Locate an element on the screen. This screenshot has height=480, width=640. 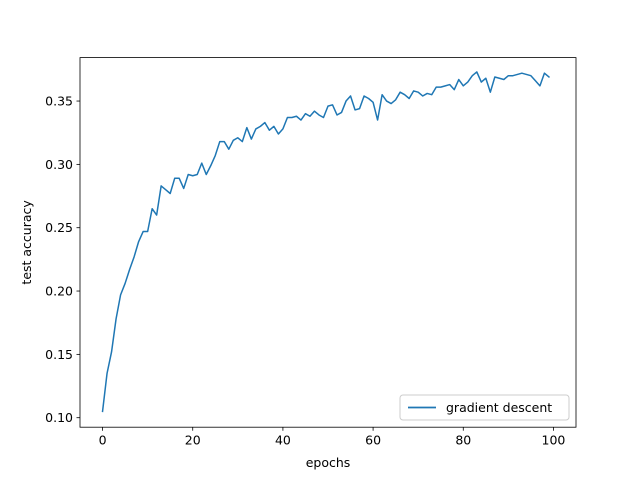
legend-box is located at coordinates (484, 407).